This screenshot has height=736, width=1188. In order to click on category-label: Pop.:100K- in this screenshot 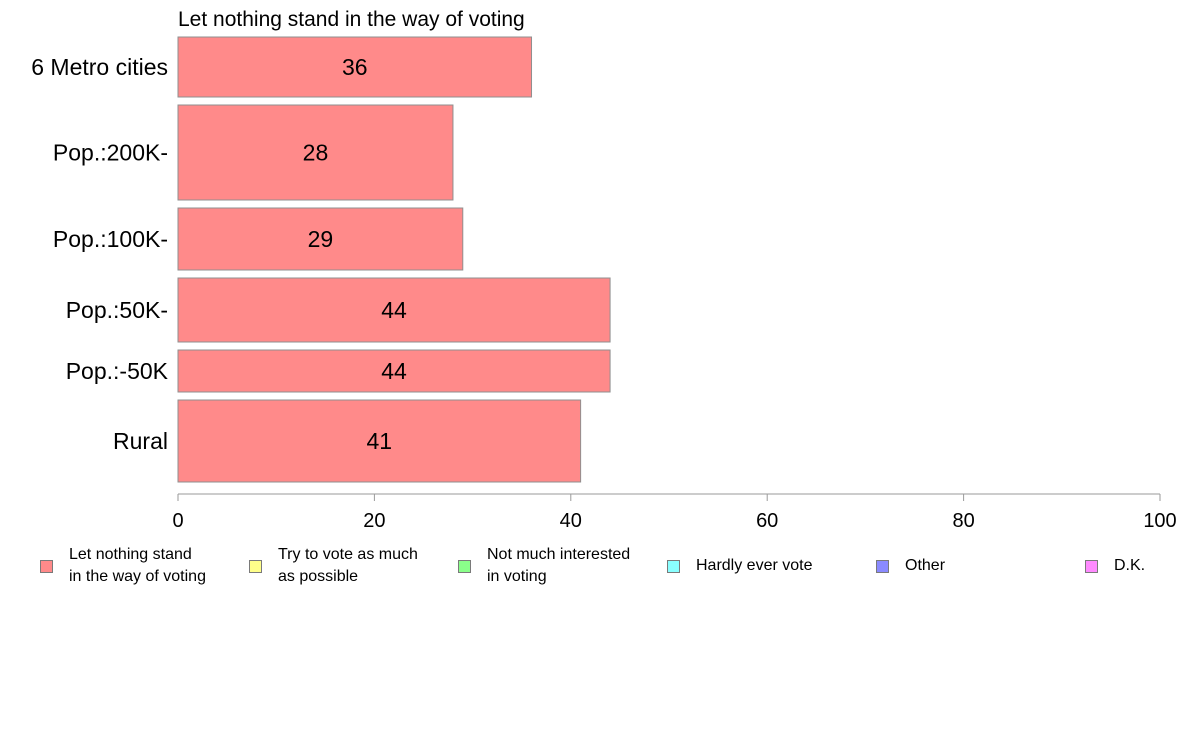, I will do `click(110, 239)`.